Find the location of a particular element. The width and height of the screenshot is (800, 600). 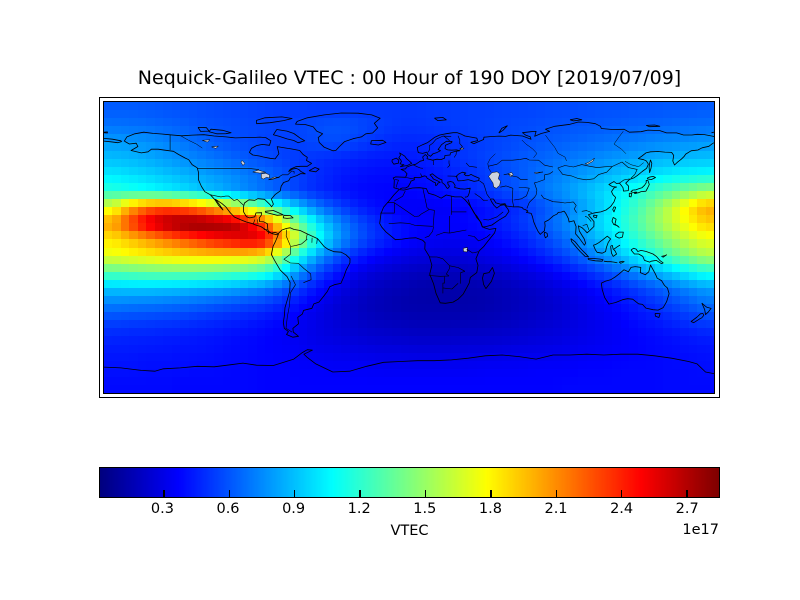

colorbar-tick-label: 0.9 is located at coordinates (294, 509).